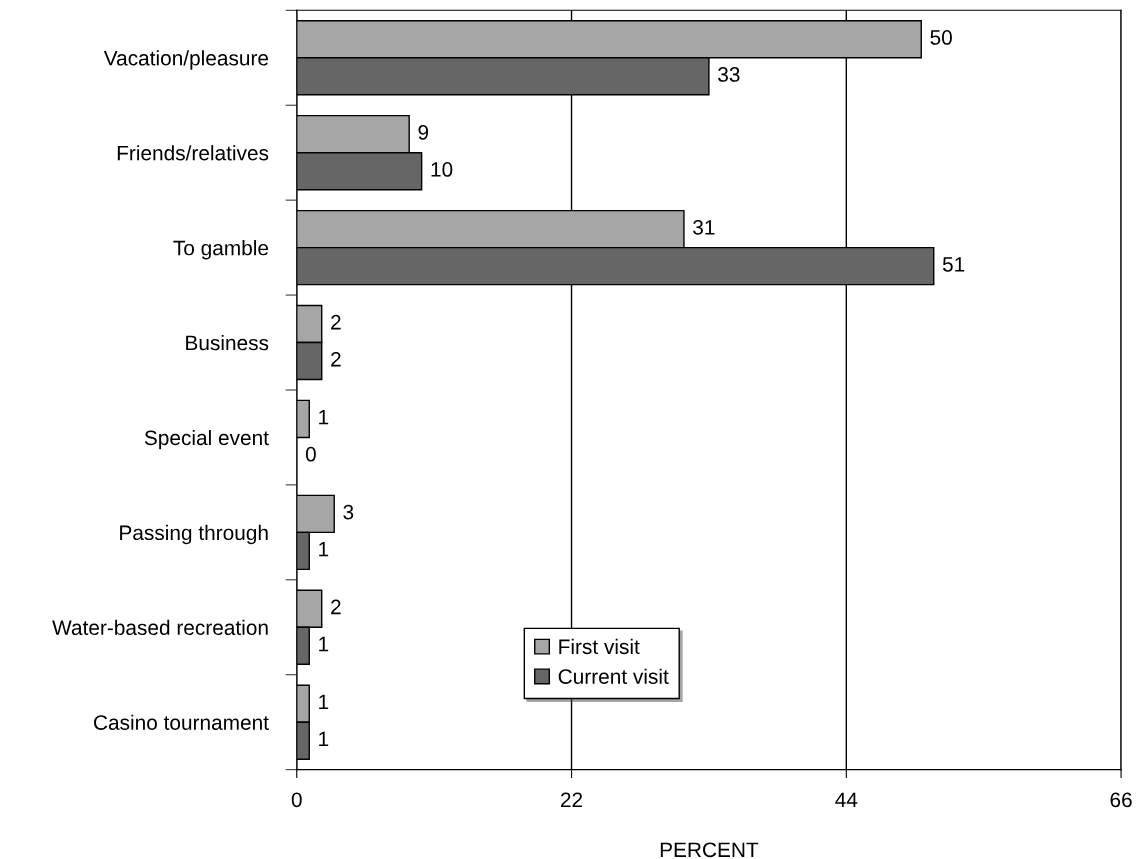 The height and width of the screenshot is (859, 1137). Describe the element at coordinates (221, 250) in the screenshot. I see `y-tick-label: To gamble` at that location.